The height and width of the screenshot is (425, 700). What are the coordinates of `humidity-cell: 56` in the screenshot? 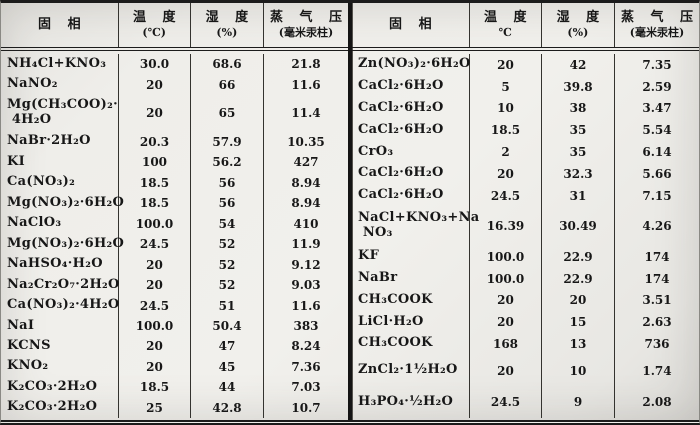 It's located at (227, 183).